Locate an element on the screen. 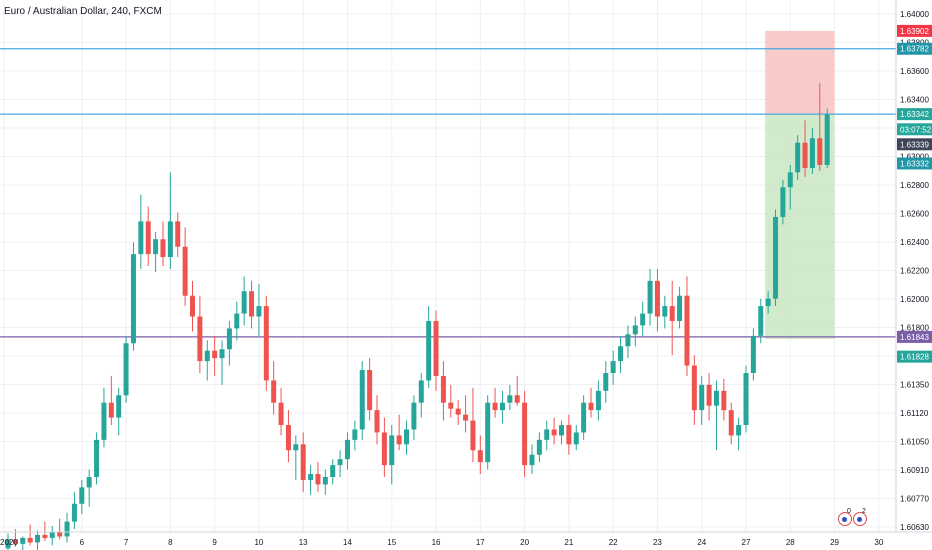 The image size is (932, 550). x-tick-label: 7 is located at coordinates (126, 542).